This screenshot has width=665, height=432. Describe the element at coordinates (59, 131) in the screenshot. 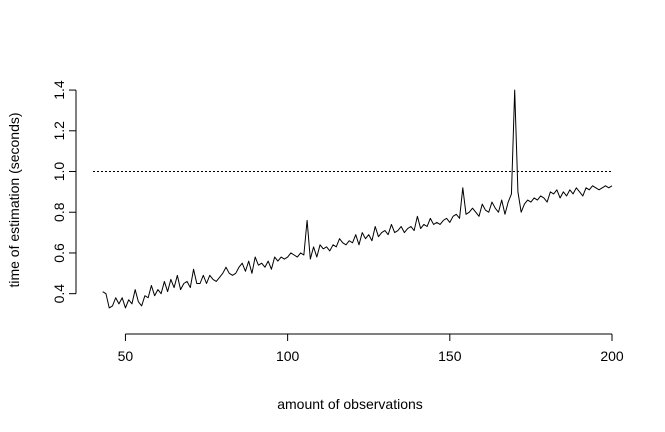

I see `y-tick-label: 1.2` at that location.